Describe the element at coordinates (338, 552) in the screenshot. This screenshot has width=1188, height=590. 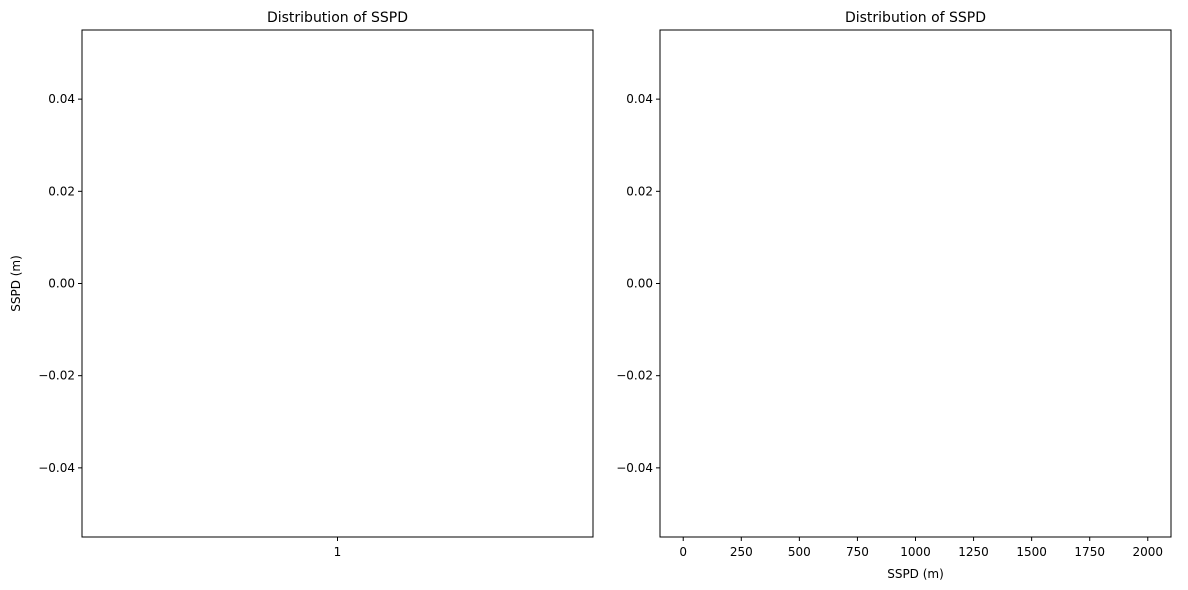
I see `left-x-tick-label: 1` at that location.